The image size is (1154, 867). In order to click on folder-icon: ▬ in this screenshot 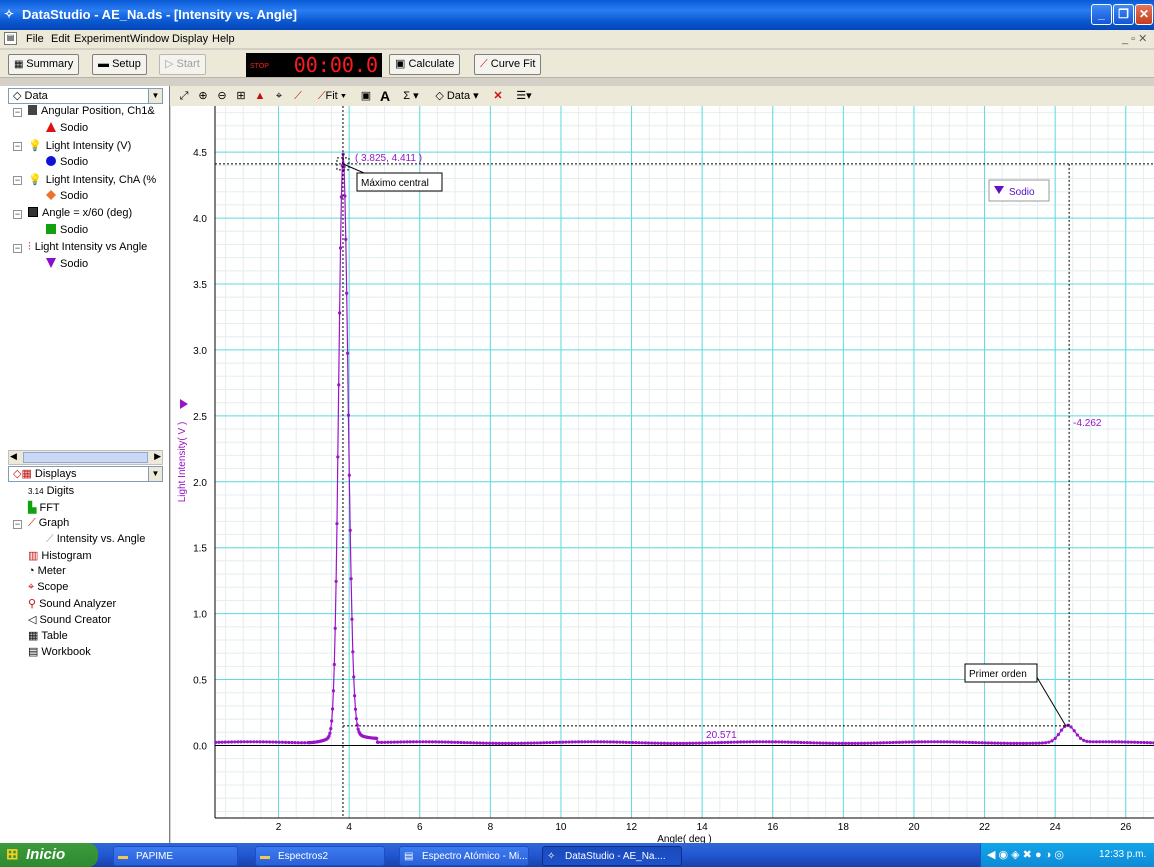, I will do `click(123, 856)`.